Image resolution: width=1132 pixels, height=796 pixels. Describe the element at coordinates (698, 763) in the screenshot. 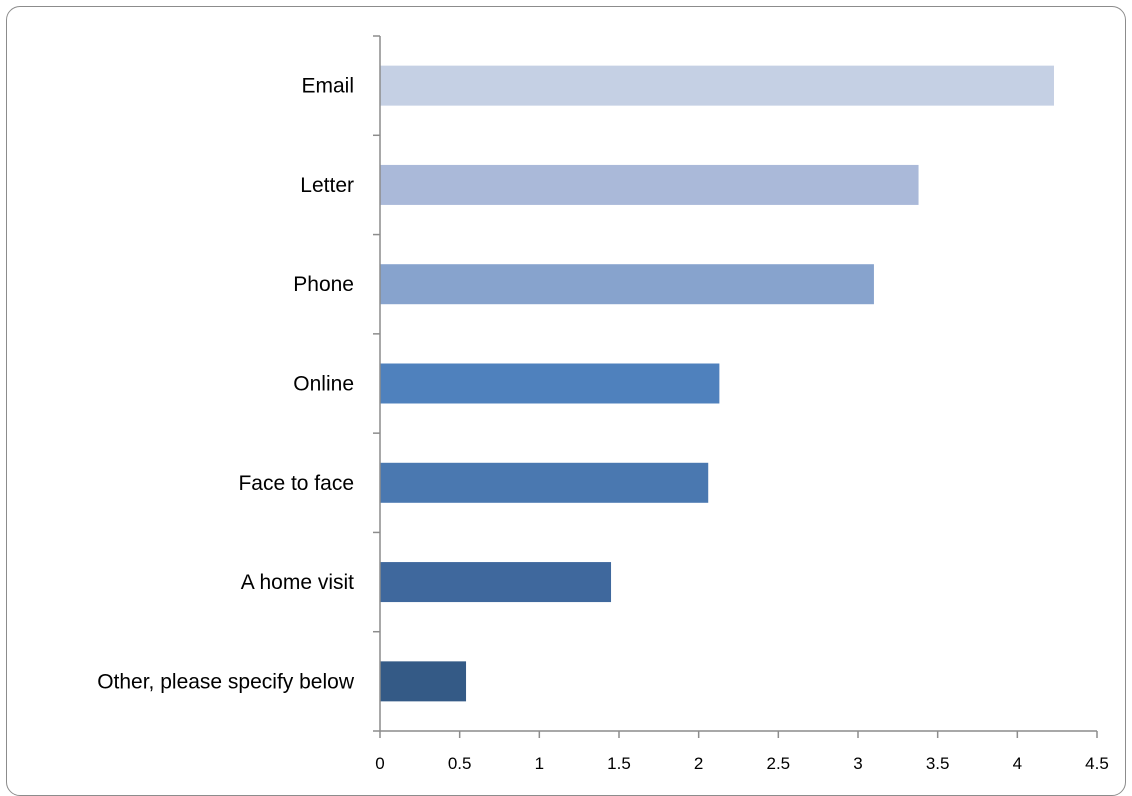

I see `x-tick-label: 2` at that location.